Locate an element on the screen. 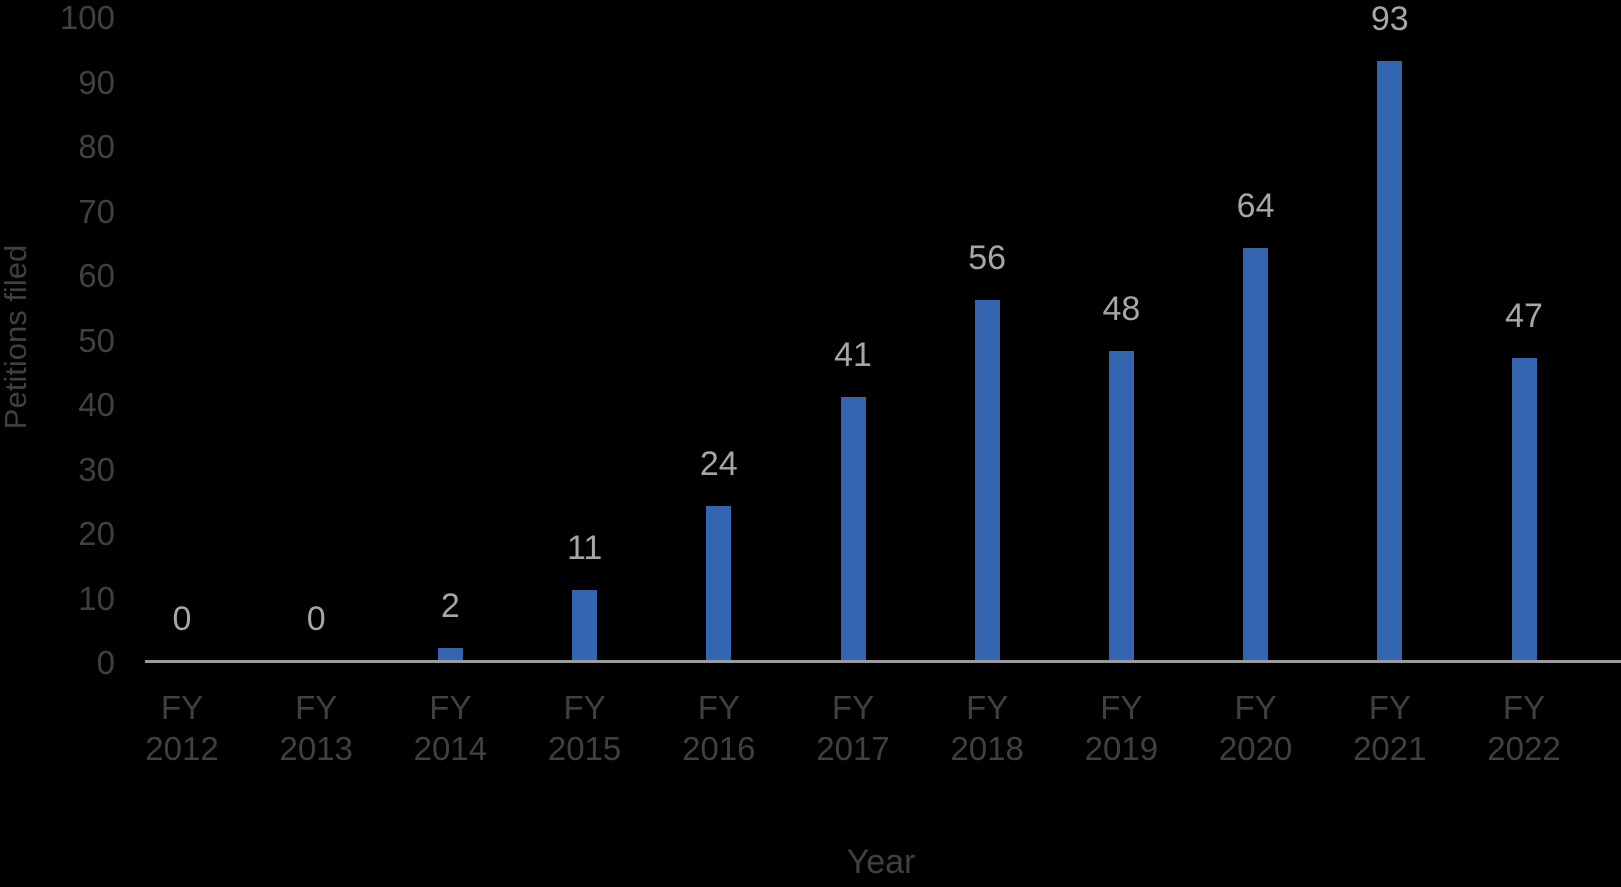  bar-fy-2022 is located at coordinates (1524, 510).